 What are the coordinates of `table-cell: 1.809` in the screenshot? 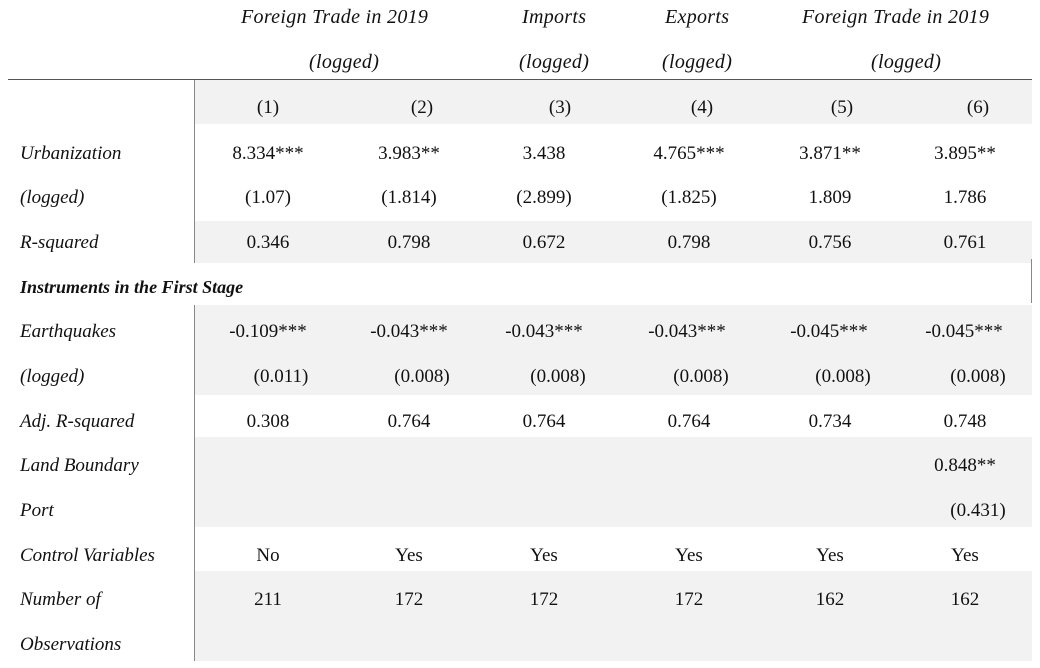 It's located at (830, 197).